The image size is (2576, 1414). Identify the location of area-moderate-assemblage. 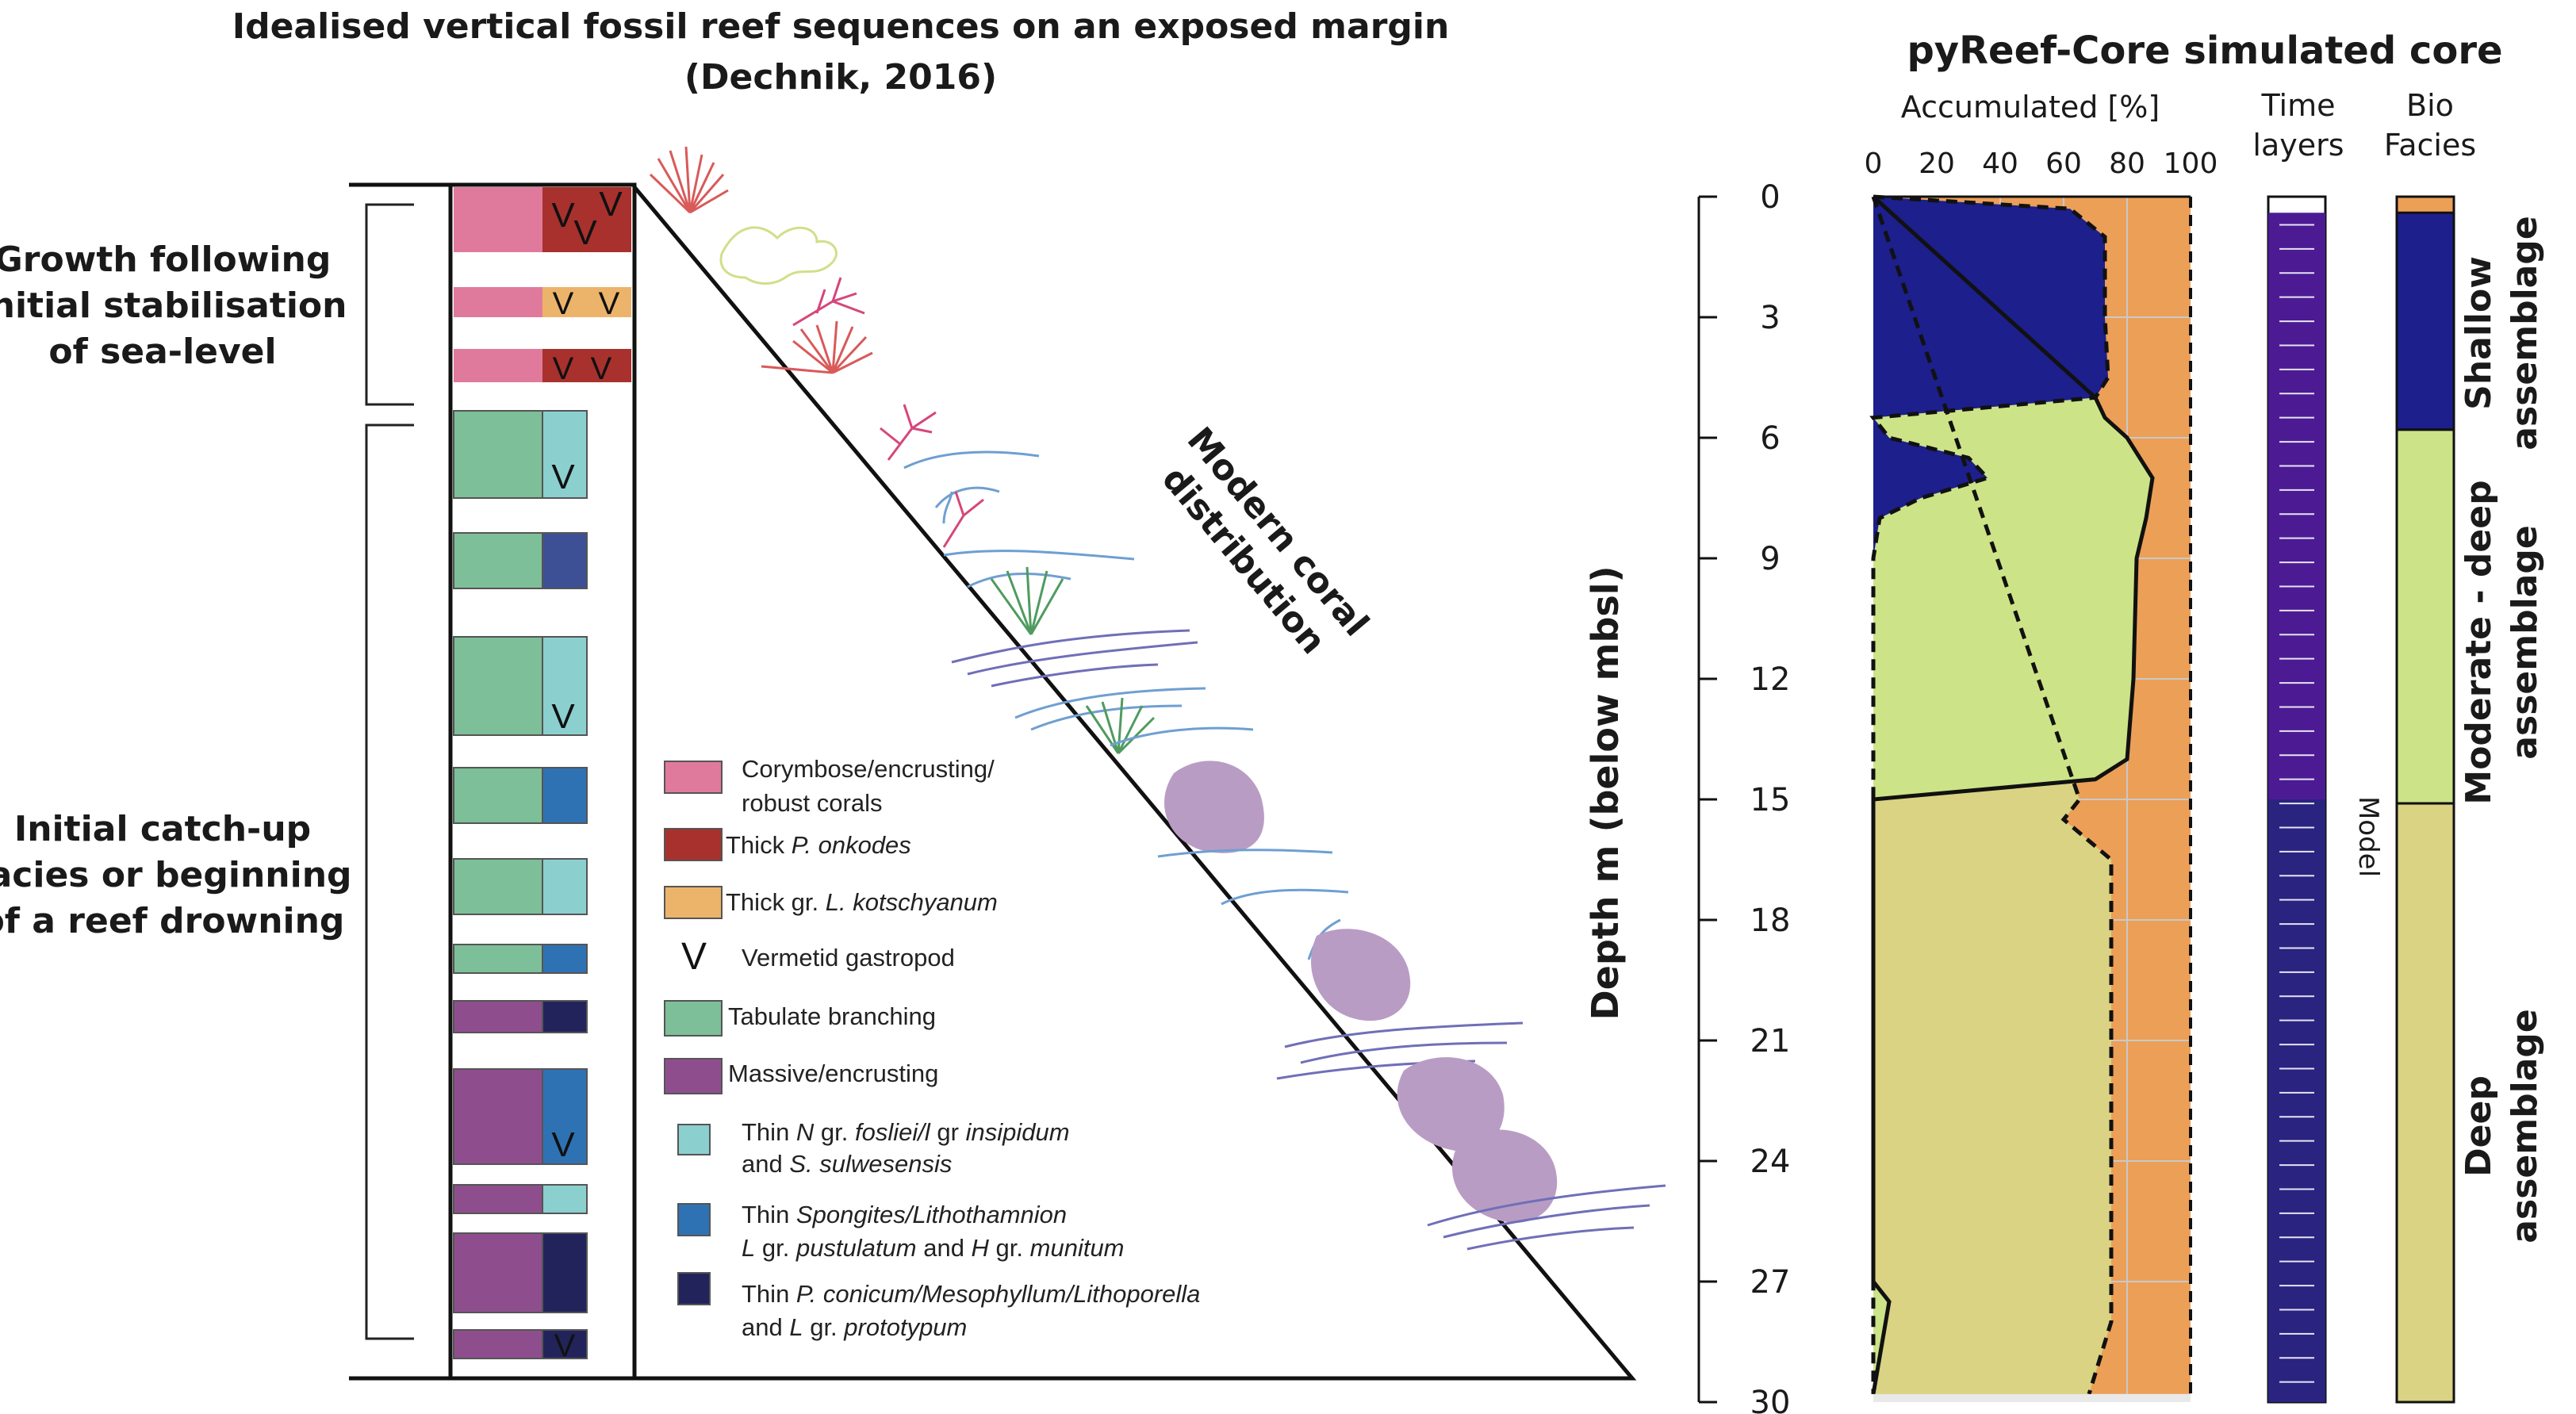
(2012, 795).